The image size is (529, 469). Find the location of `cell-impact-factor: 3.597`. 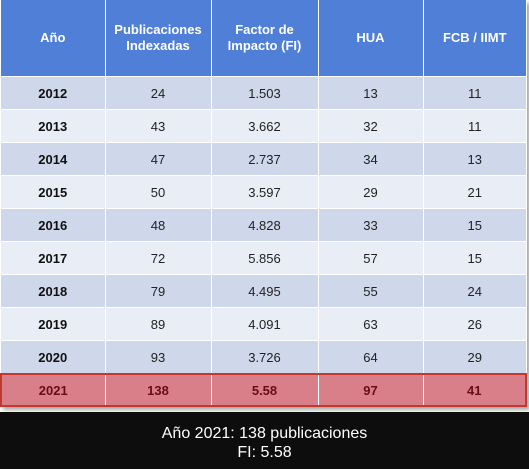

cell-impact-factor: 3.597 is located at coordinates (265, 192).